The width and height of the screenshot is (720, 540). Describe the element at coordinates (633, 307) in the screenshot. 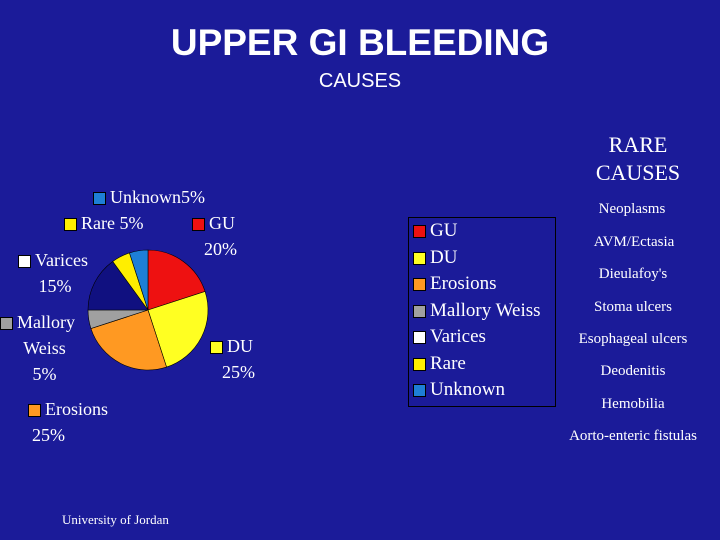

I see `rare-cause-item: Stoma ulcers` at that location.